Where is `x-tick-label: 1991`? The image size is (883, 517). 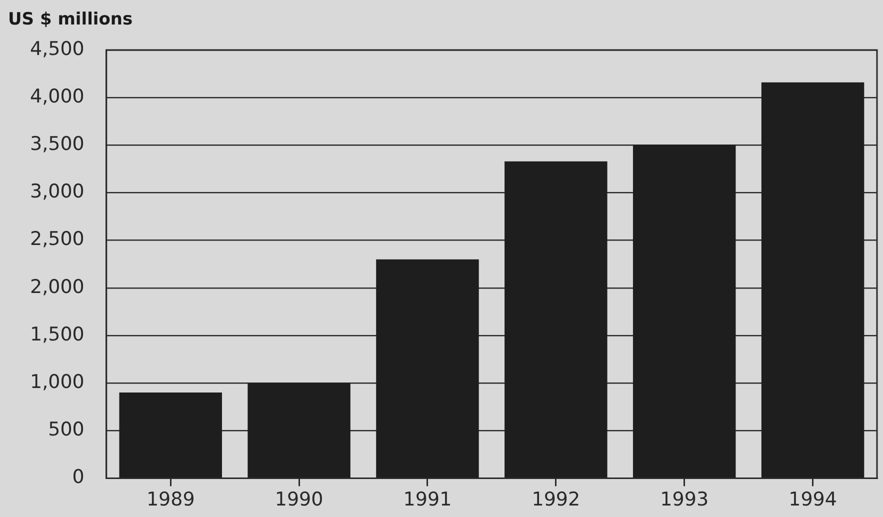 x-tick-label: 1991 is located at coordinates (427, 499).